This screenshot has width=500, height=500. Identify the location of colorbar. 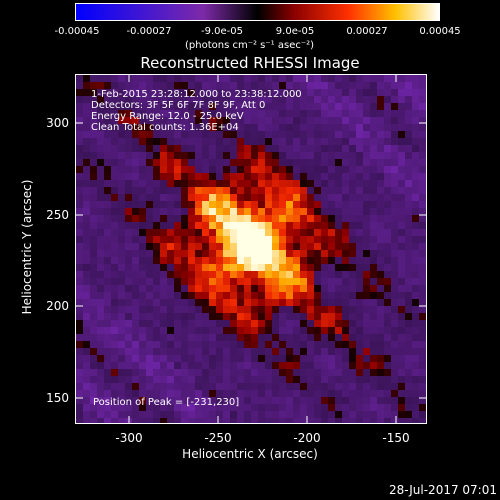
(257, 12).